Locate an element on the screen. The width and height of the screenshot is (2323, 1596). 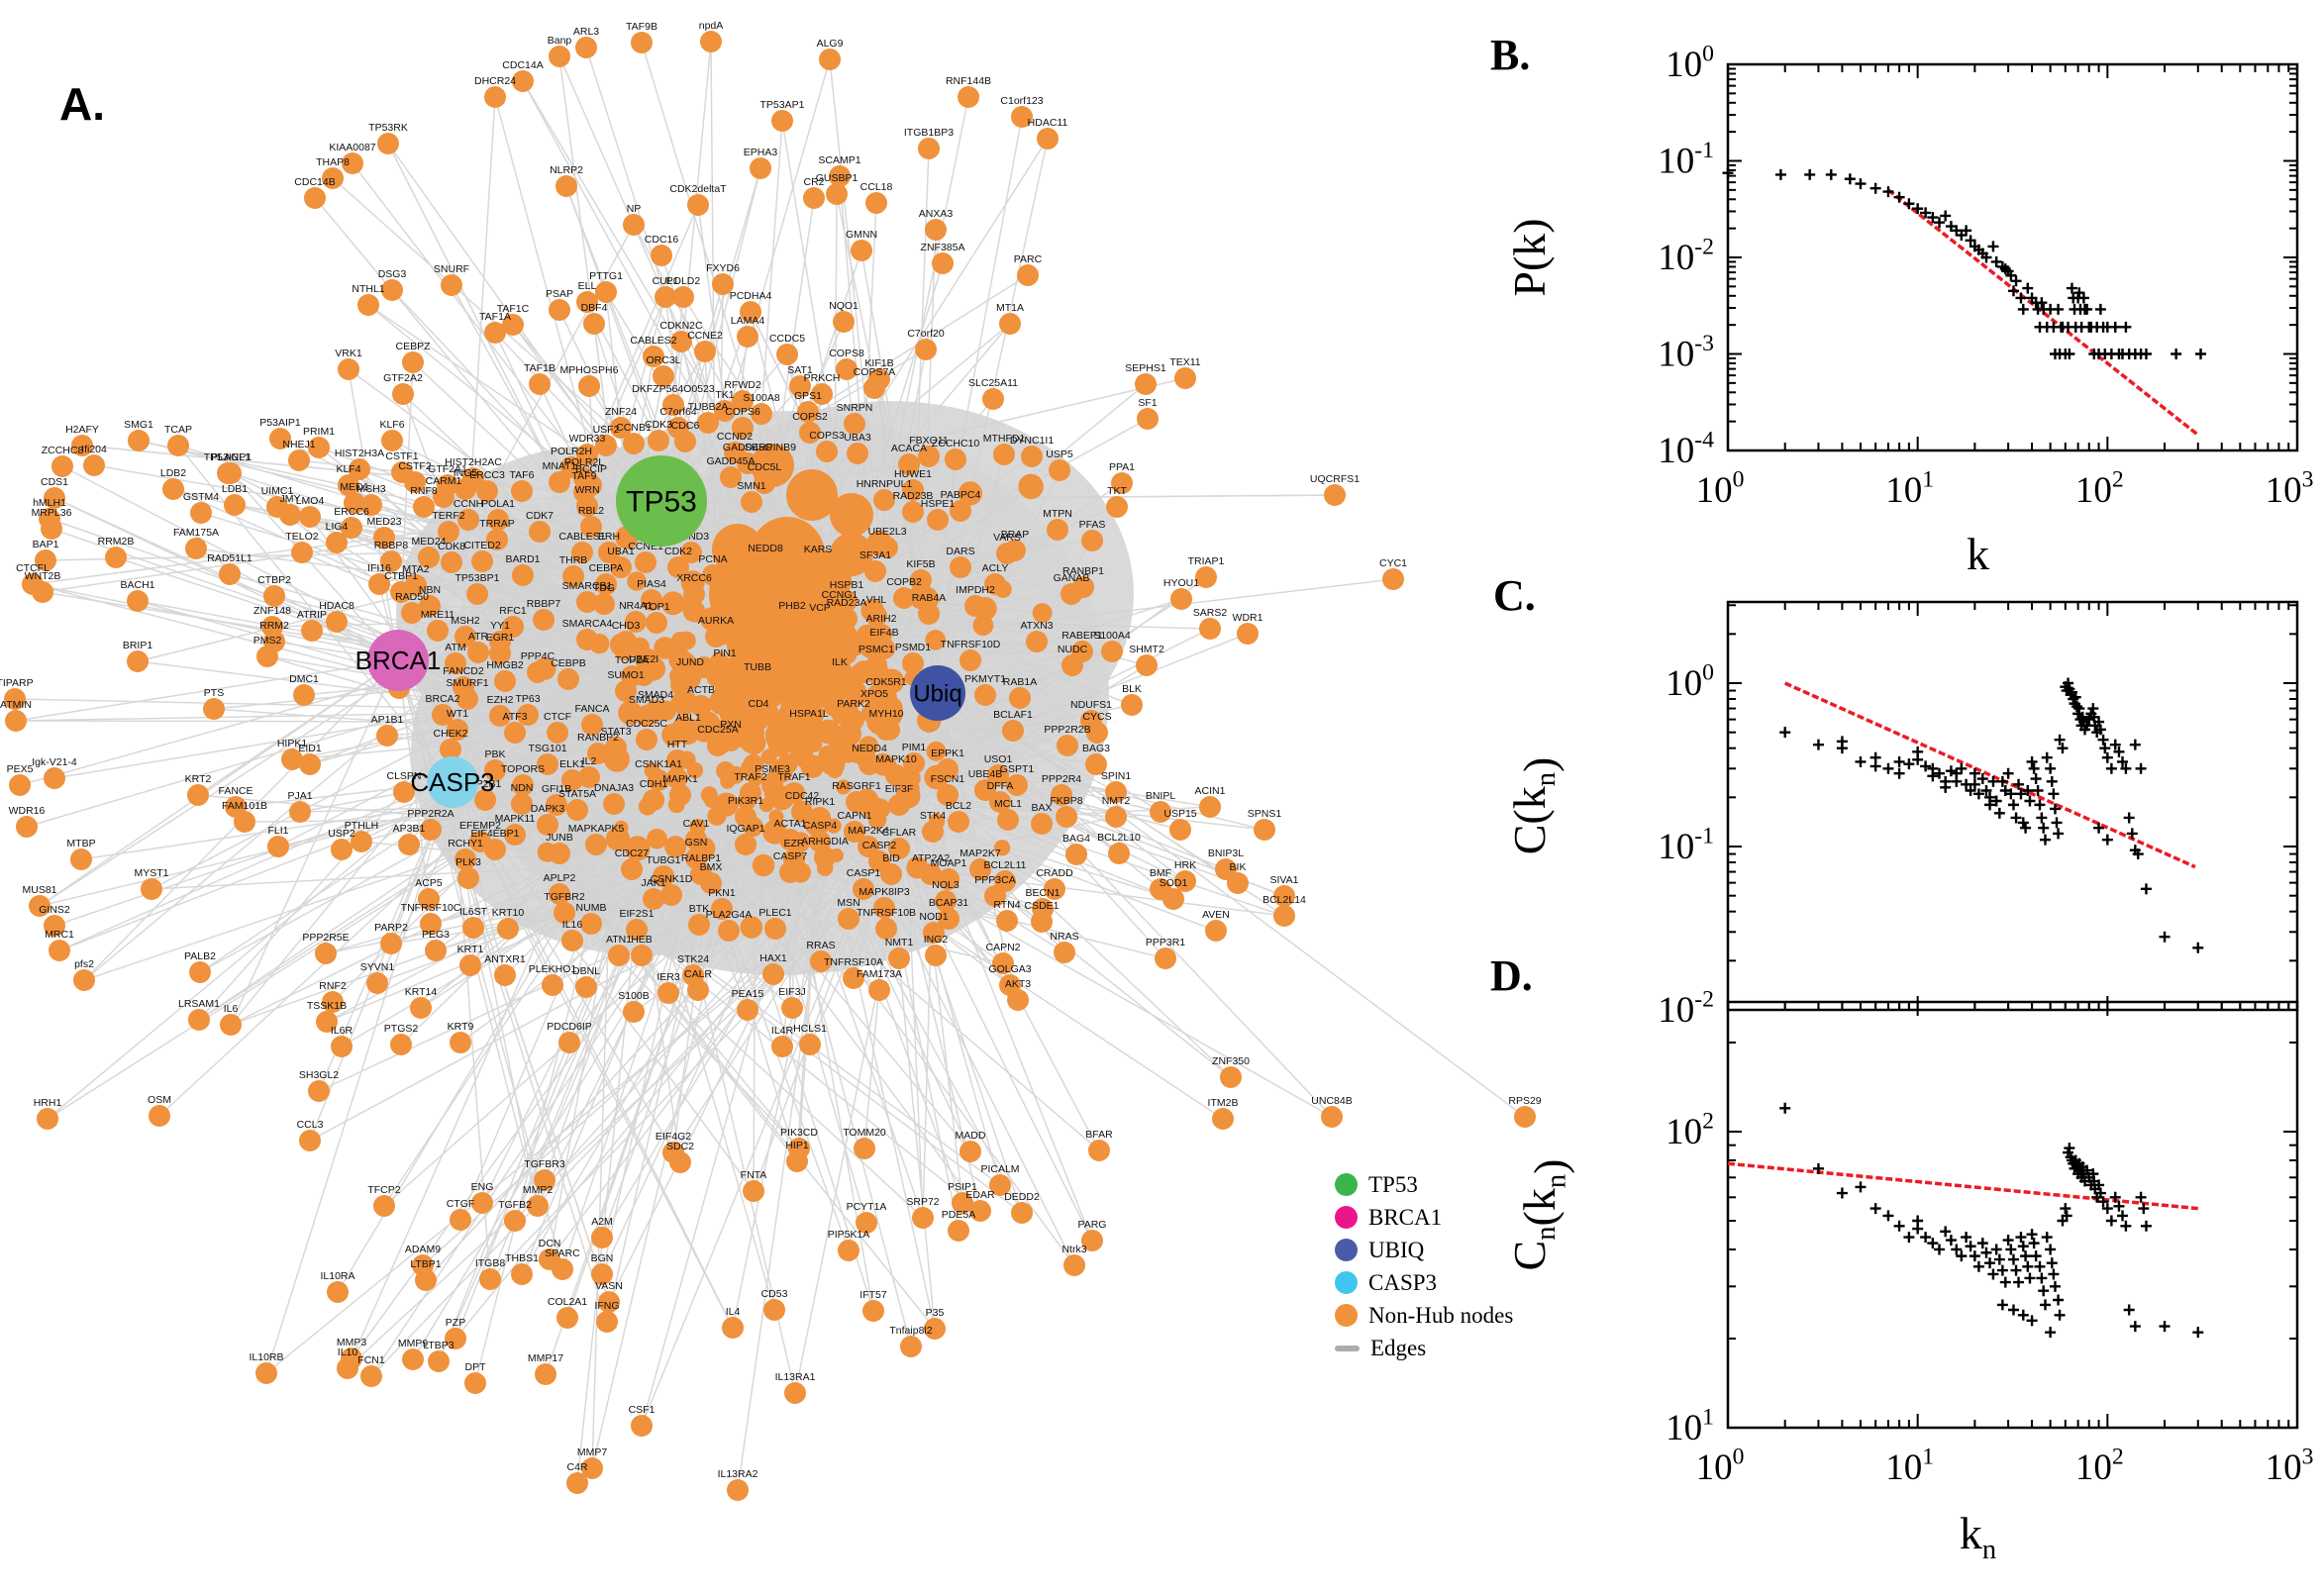
axis-ticks is located at coordinates (2012, 257).